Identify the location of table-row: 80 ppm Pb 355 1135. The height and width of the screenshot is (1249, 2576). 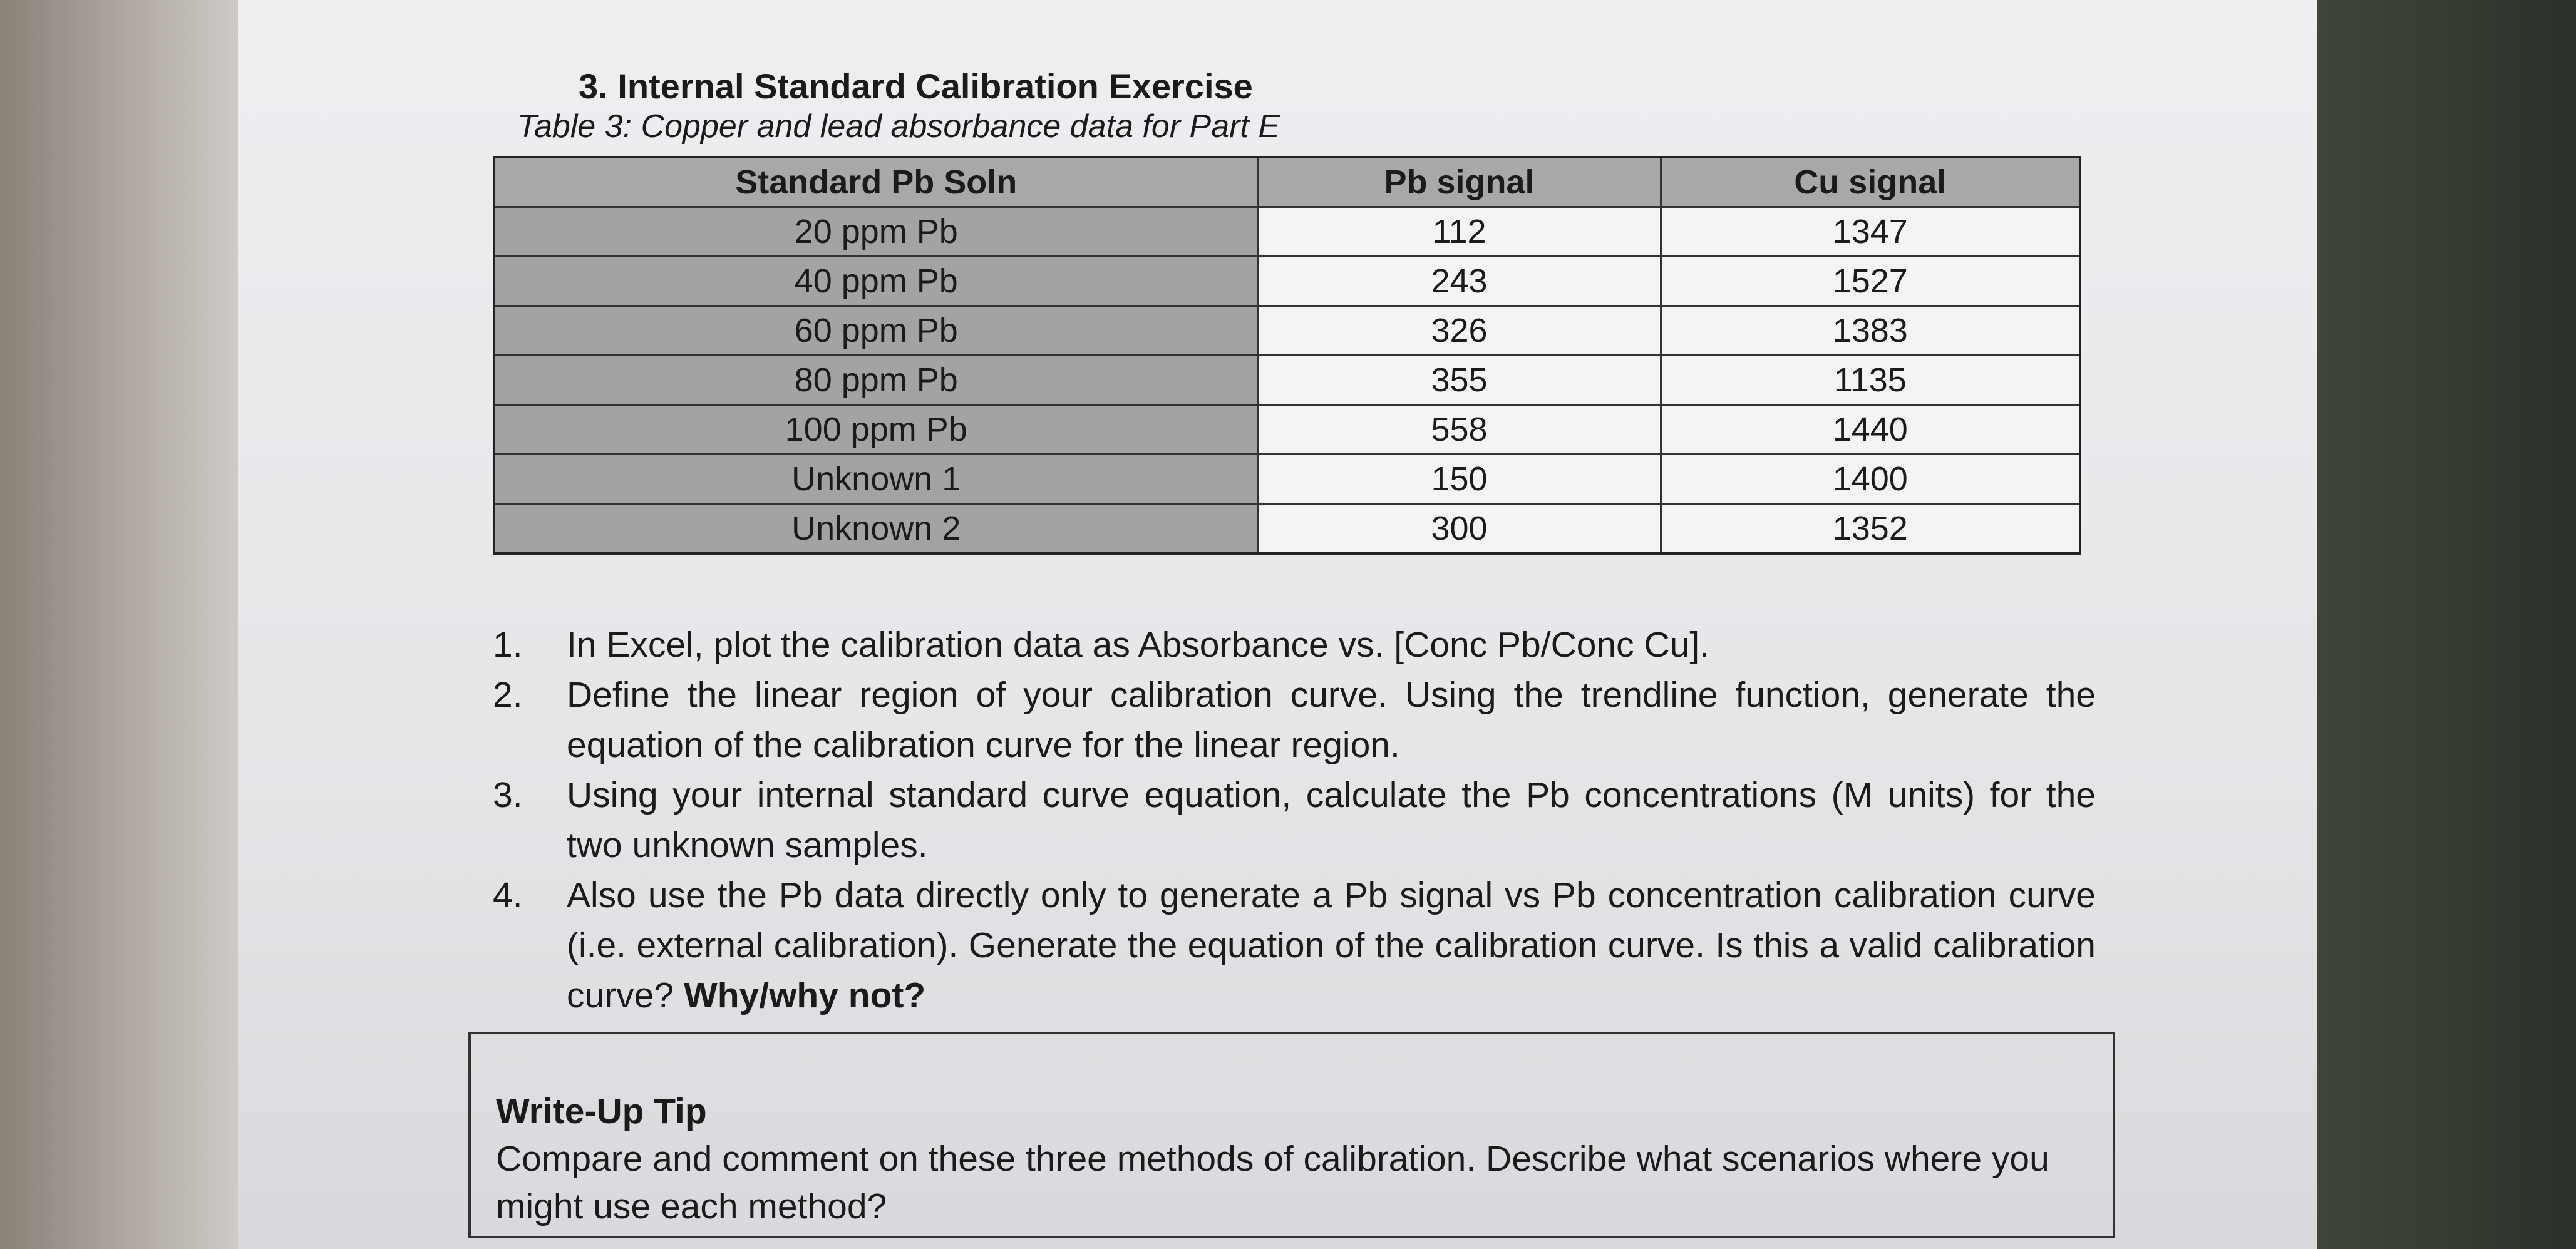
(1287, 380).